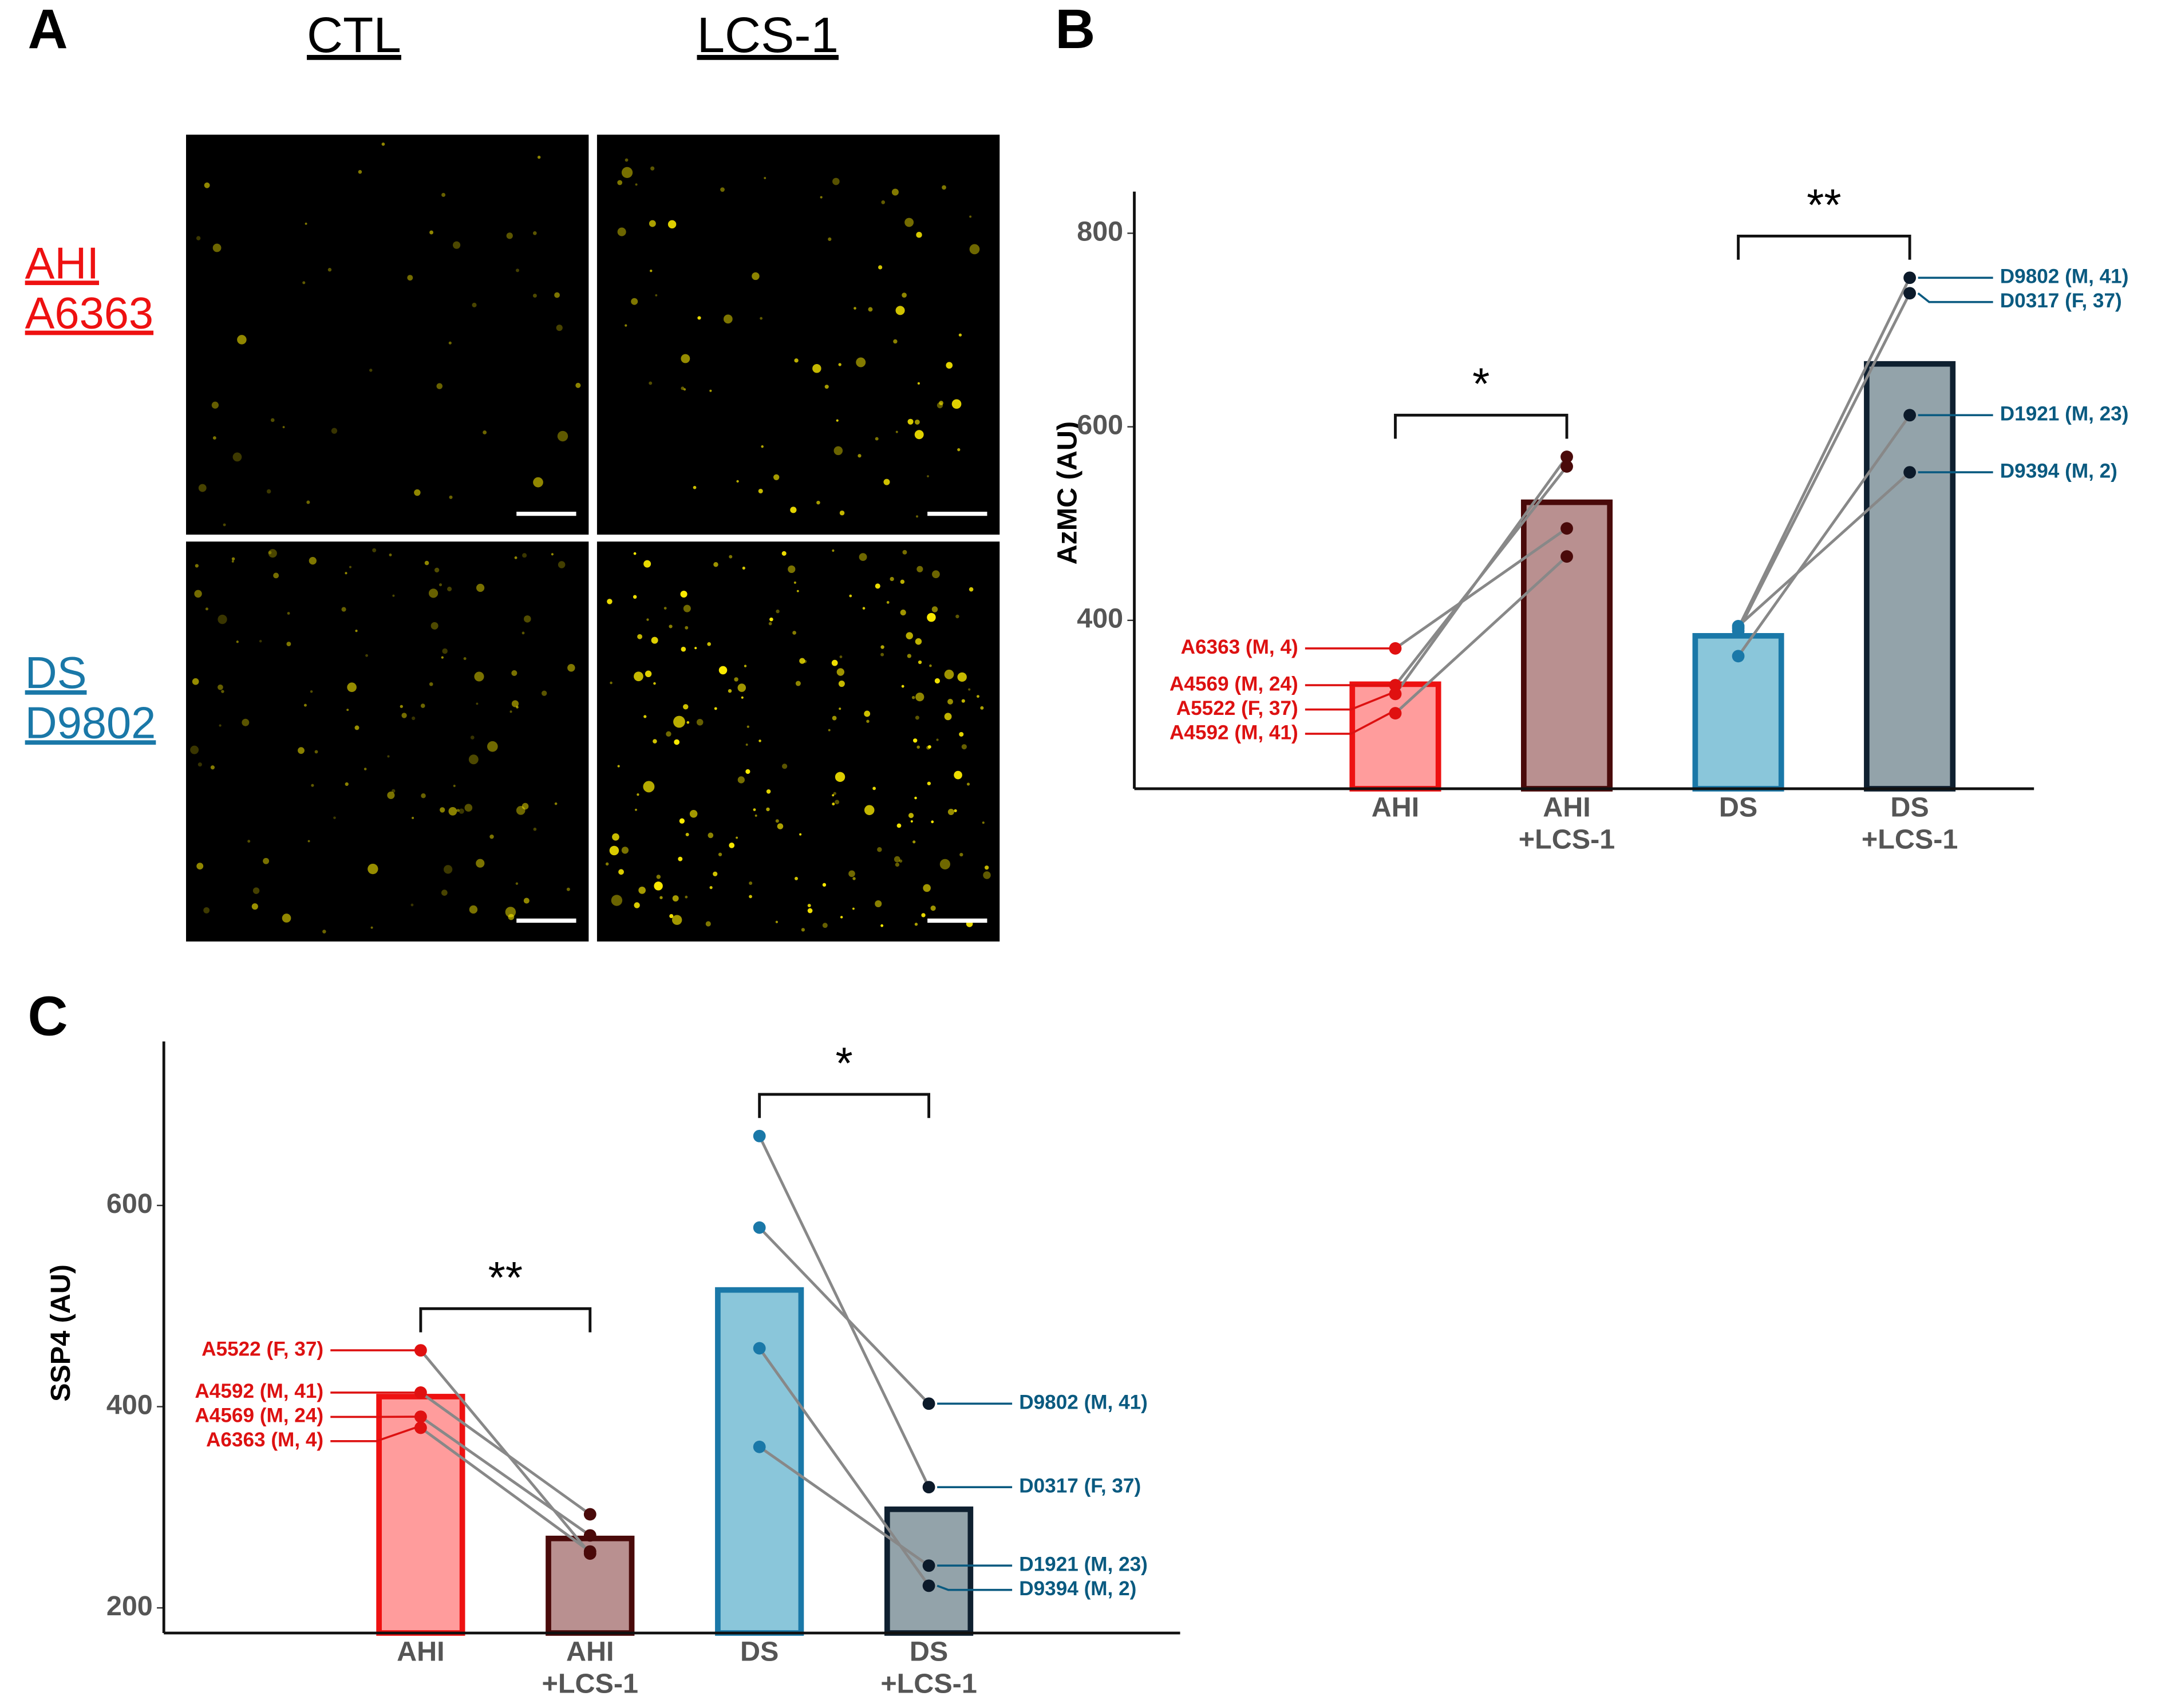 The height and width of the screenshot is (1708, 2177). Describe the element at coordinates (1234, 732) in the screenshot. I see `subject-label: A4592 (M, 41)` at that location.